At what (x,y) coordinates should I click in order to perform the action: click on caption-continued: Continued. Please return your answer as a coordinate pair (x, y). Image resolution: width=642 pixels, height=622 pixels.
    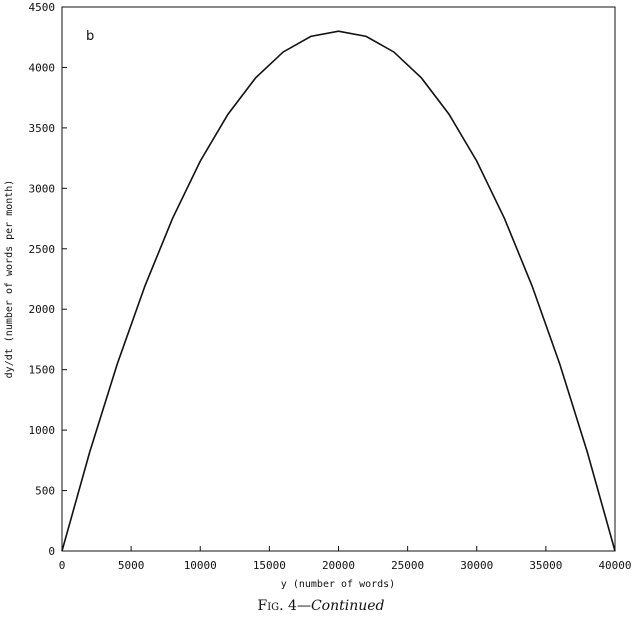
    Looking at the image, I should click on (347, 606).